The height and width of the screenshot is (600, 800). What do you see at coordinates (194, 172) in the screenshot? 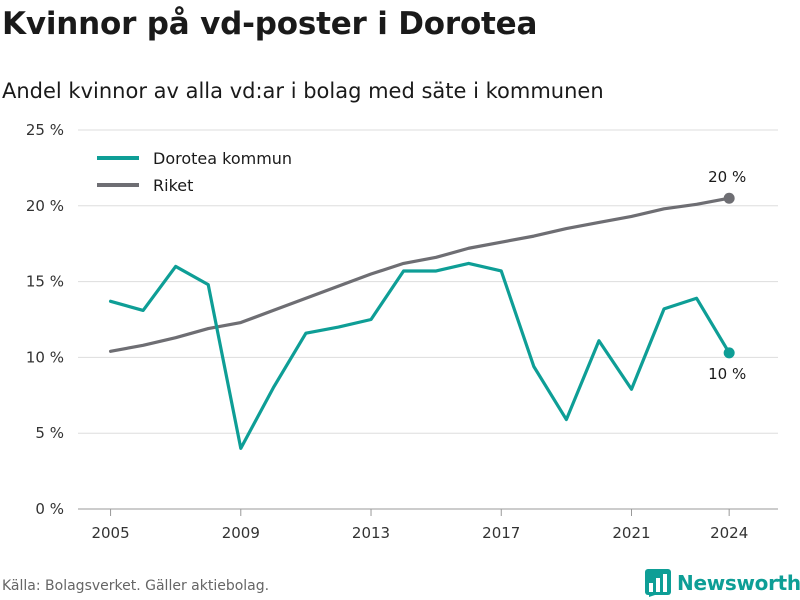
I see `legend: Dorotea kommun Riket` at bounding box center [194, 172].